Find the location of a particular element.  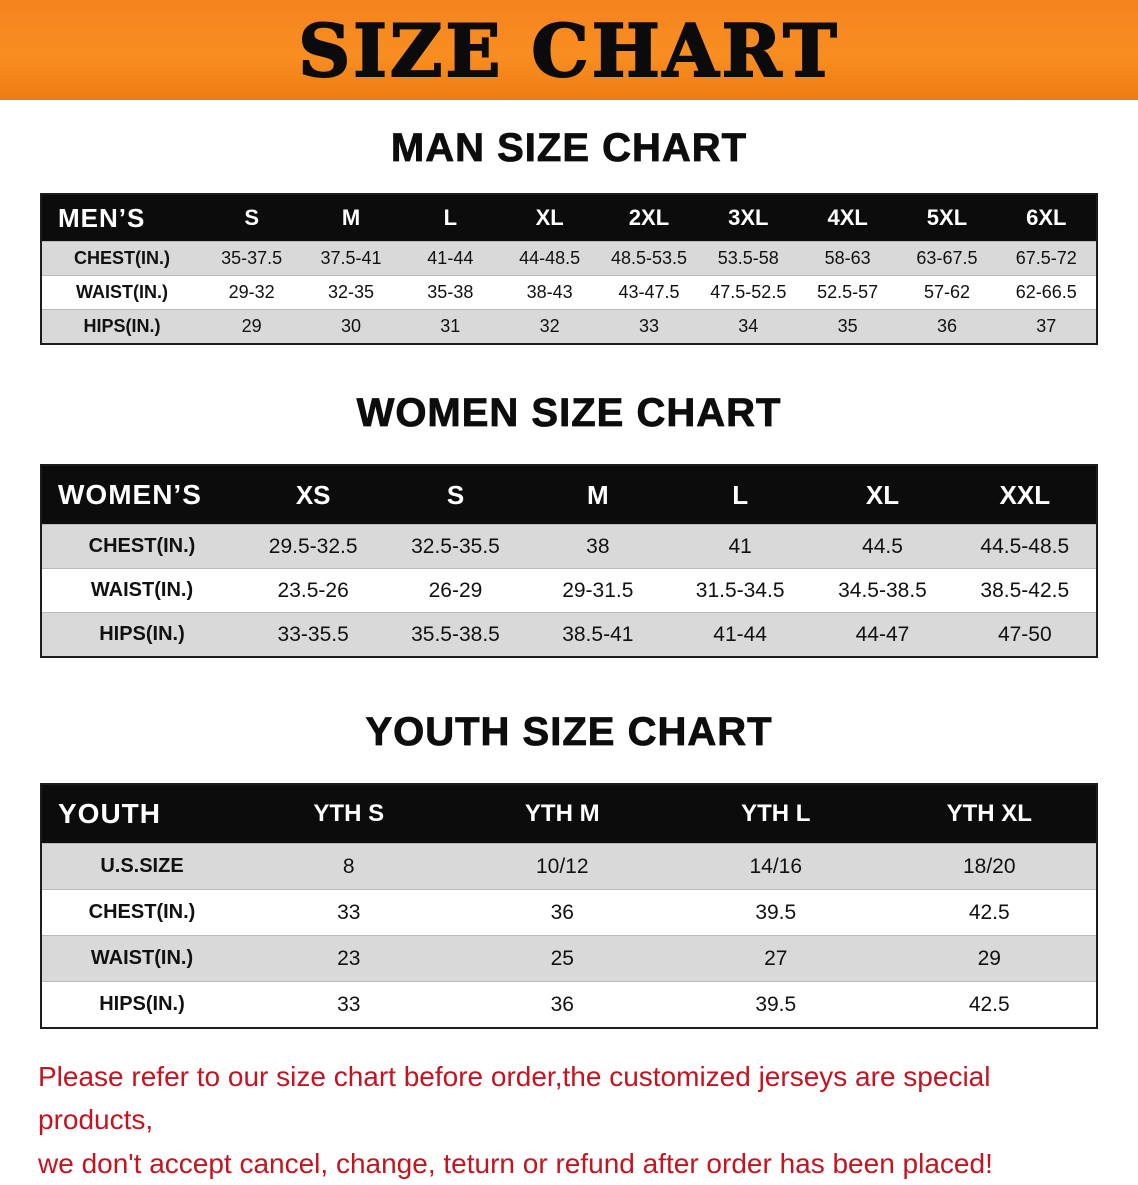

size-cell: 44-48.5 is located at coordinates (550, 258).